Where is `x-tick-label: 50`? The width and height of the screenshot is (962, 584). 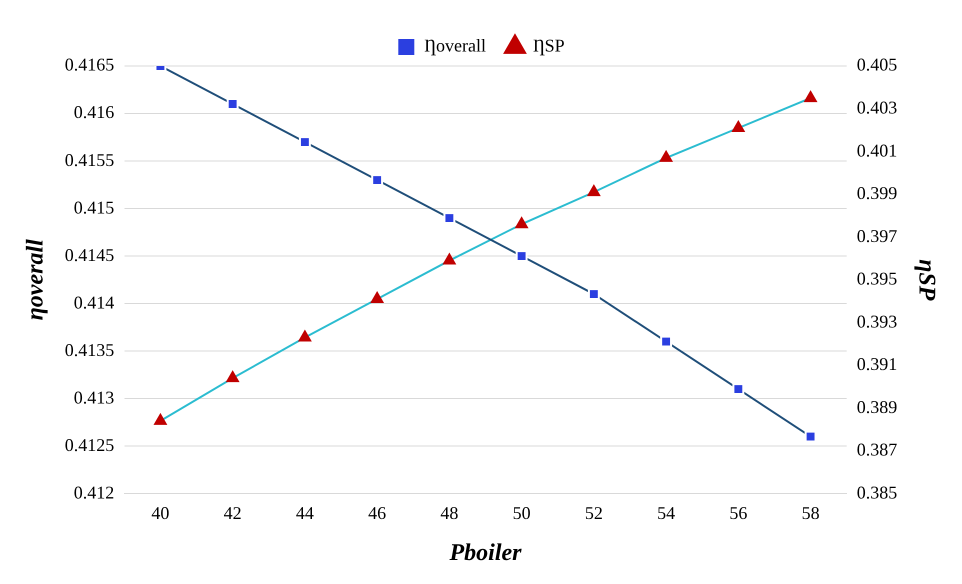 x-tick-label: 50 is located at coordinates (521, 513).